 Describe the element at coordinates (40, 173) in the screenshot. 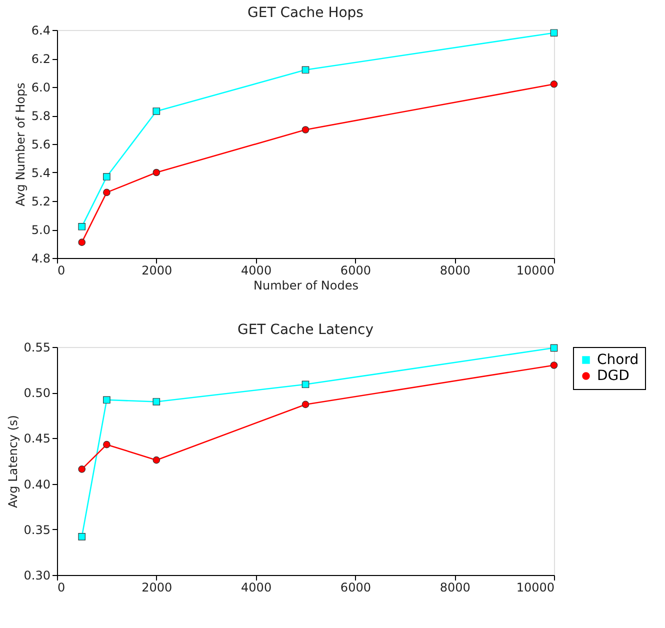

I see `y-tick-label: 5.4` at that location.